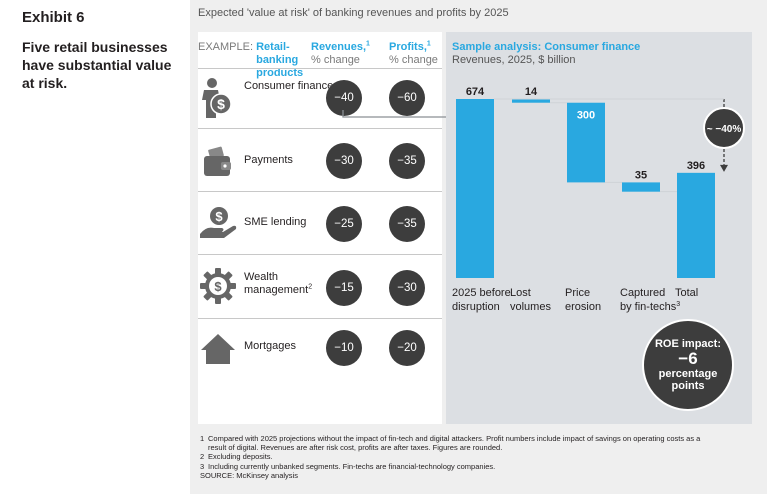 This screenshot has width=767, height=494. What do you see at coordinates (335, 60) in the screenshot?
I see `revenues-header-unit: % change` at bounding box center [335, 60].